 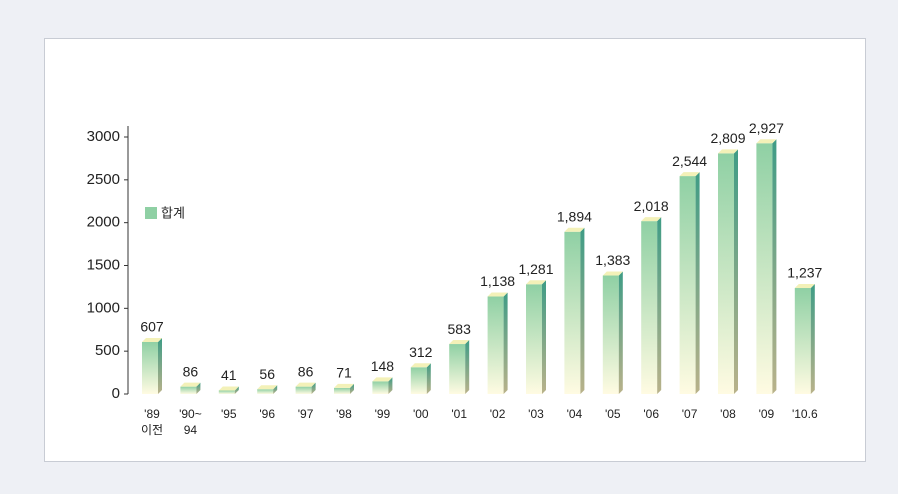 I want to click on value-label: 2,018, so click(x=651, y=206).